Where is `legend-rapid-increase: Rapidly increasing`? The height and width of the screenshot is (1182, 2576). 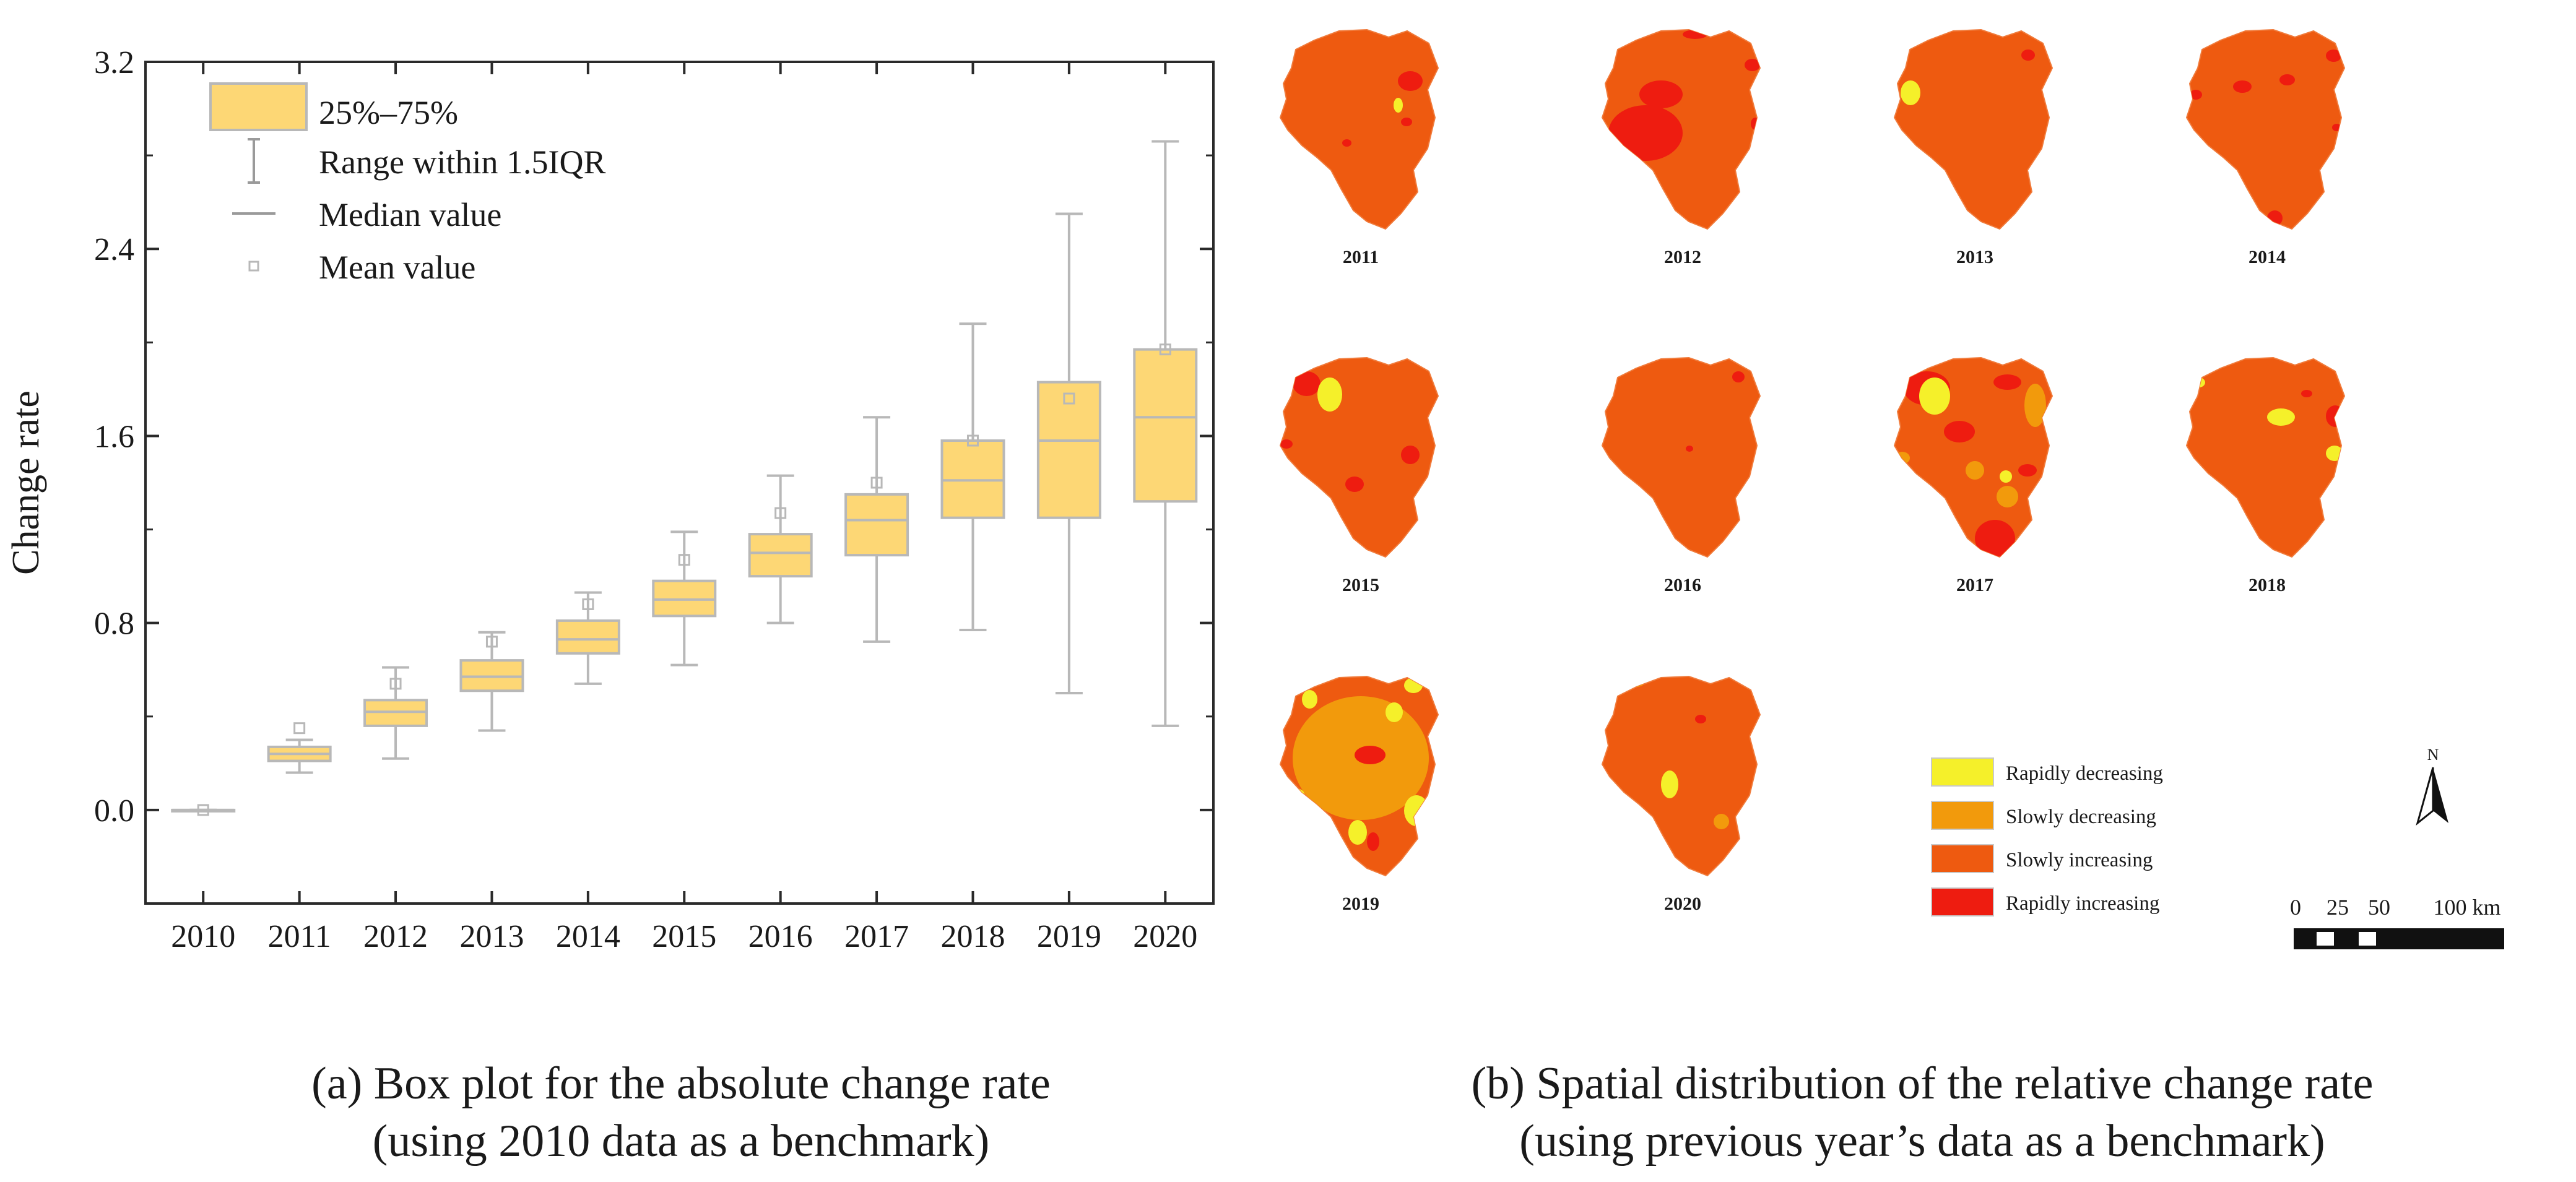
legend-rapid-increase: Rapidly increasing is located at coordinates (2082, 903).